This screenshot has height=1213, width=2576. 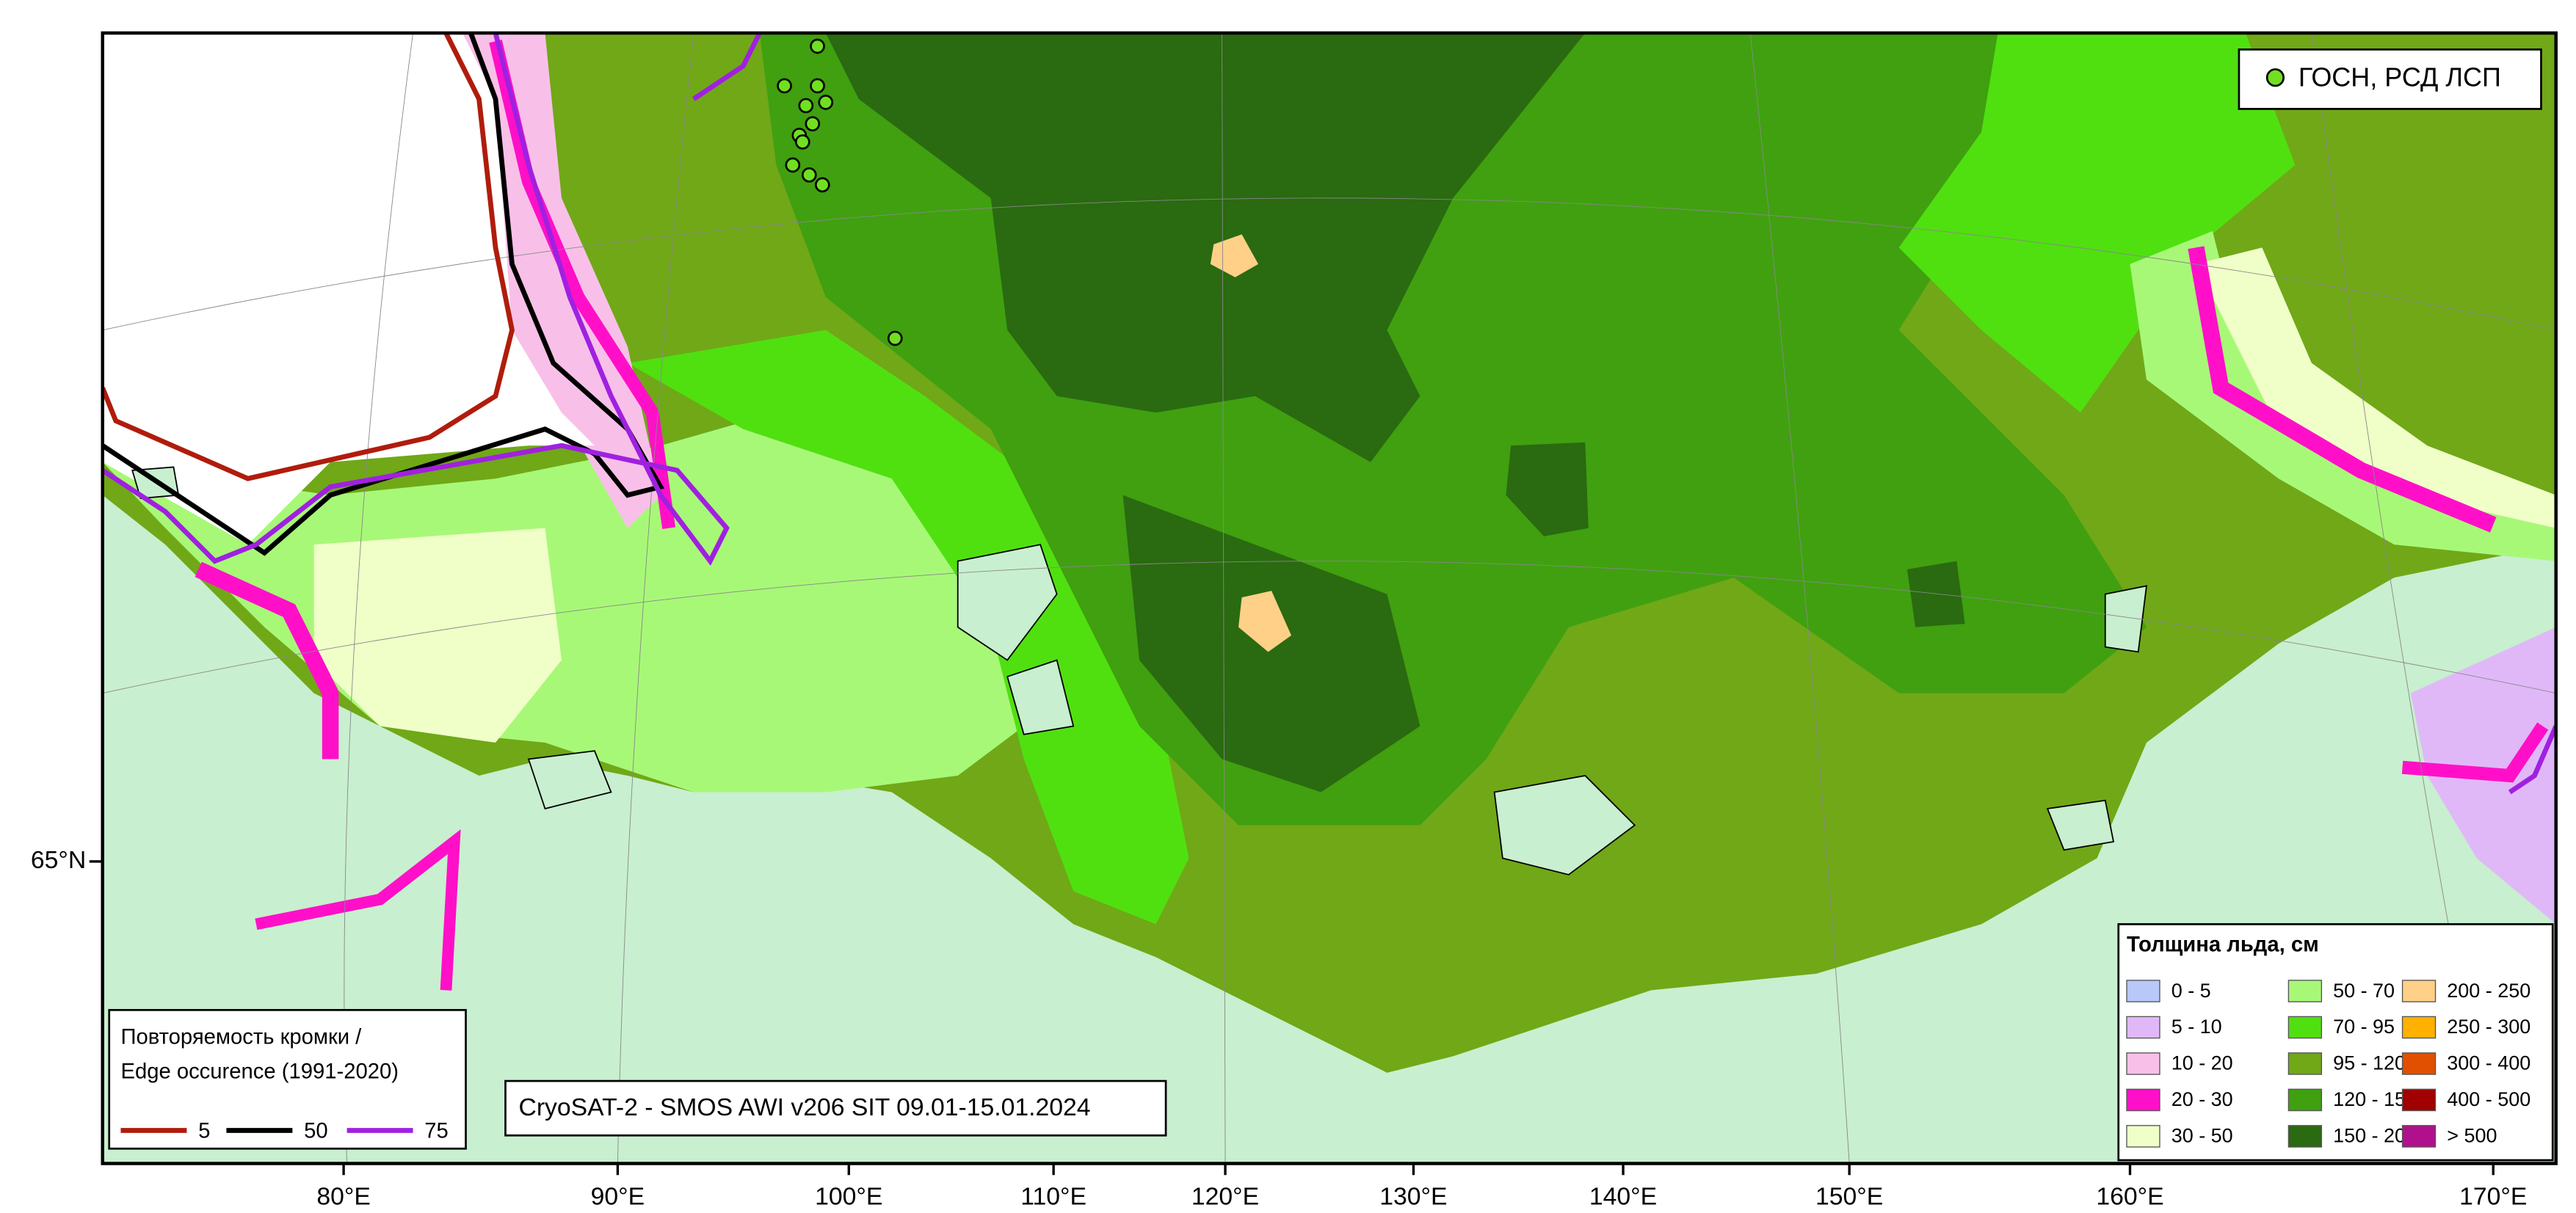 What do you see at coordinates (1225, 1197) in the screenshot?
I see `lon-label: 120°E` at bounding box center [1225, 1197].